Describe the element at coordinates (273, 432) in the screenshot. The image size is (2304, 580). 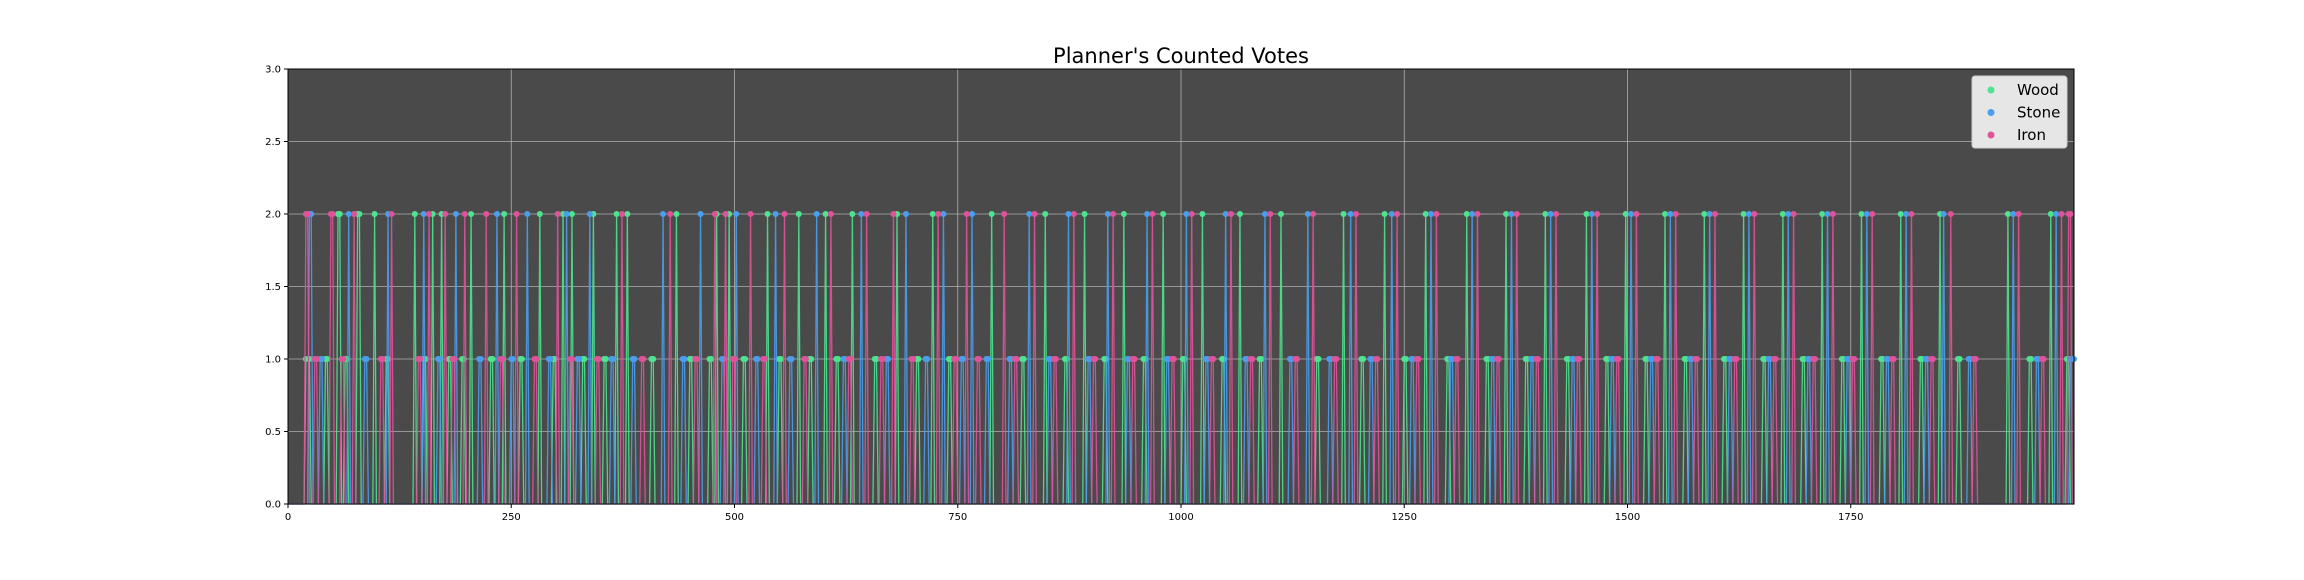
I see `y-tick-label: 0.5` at that location.